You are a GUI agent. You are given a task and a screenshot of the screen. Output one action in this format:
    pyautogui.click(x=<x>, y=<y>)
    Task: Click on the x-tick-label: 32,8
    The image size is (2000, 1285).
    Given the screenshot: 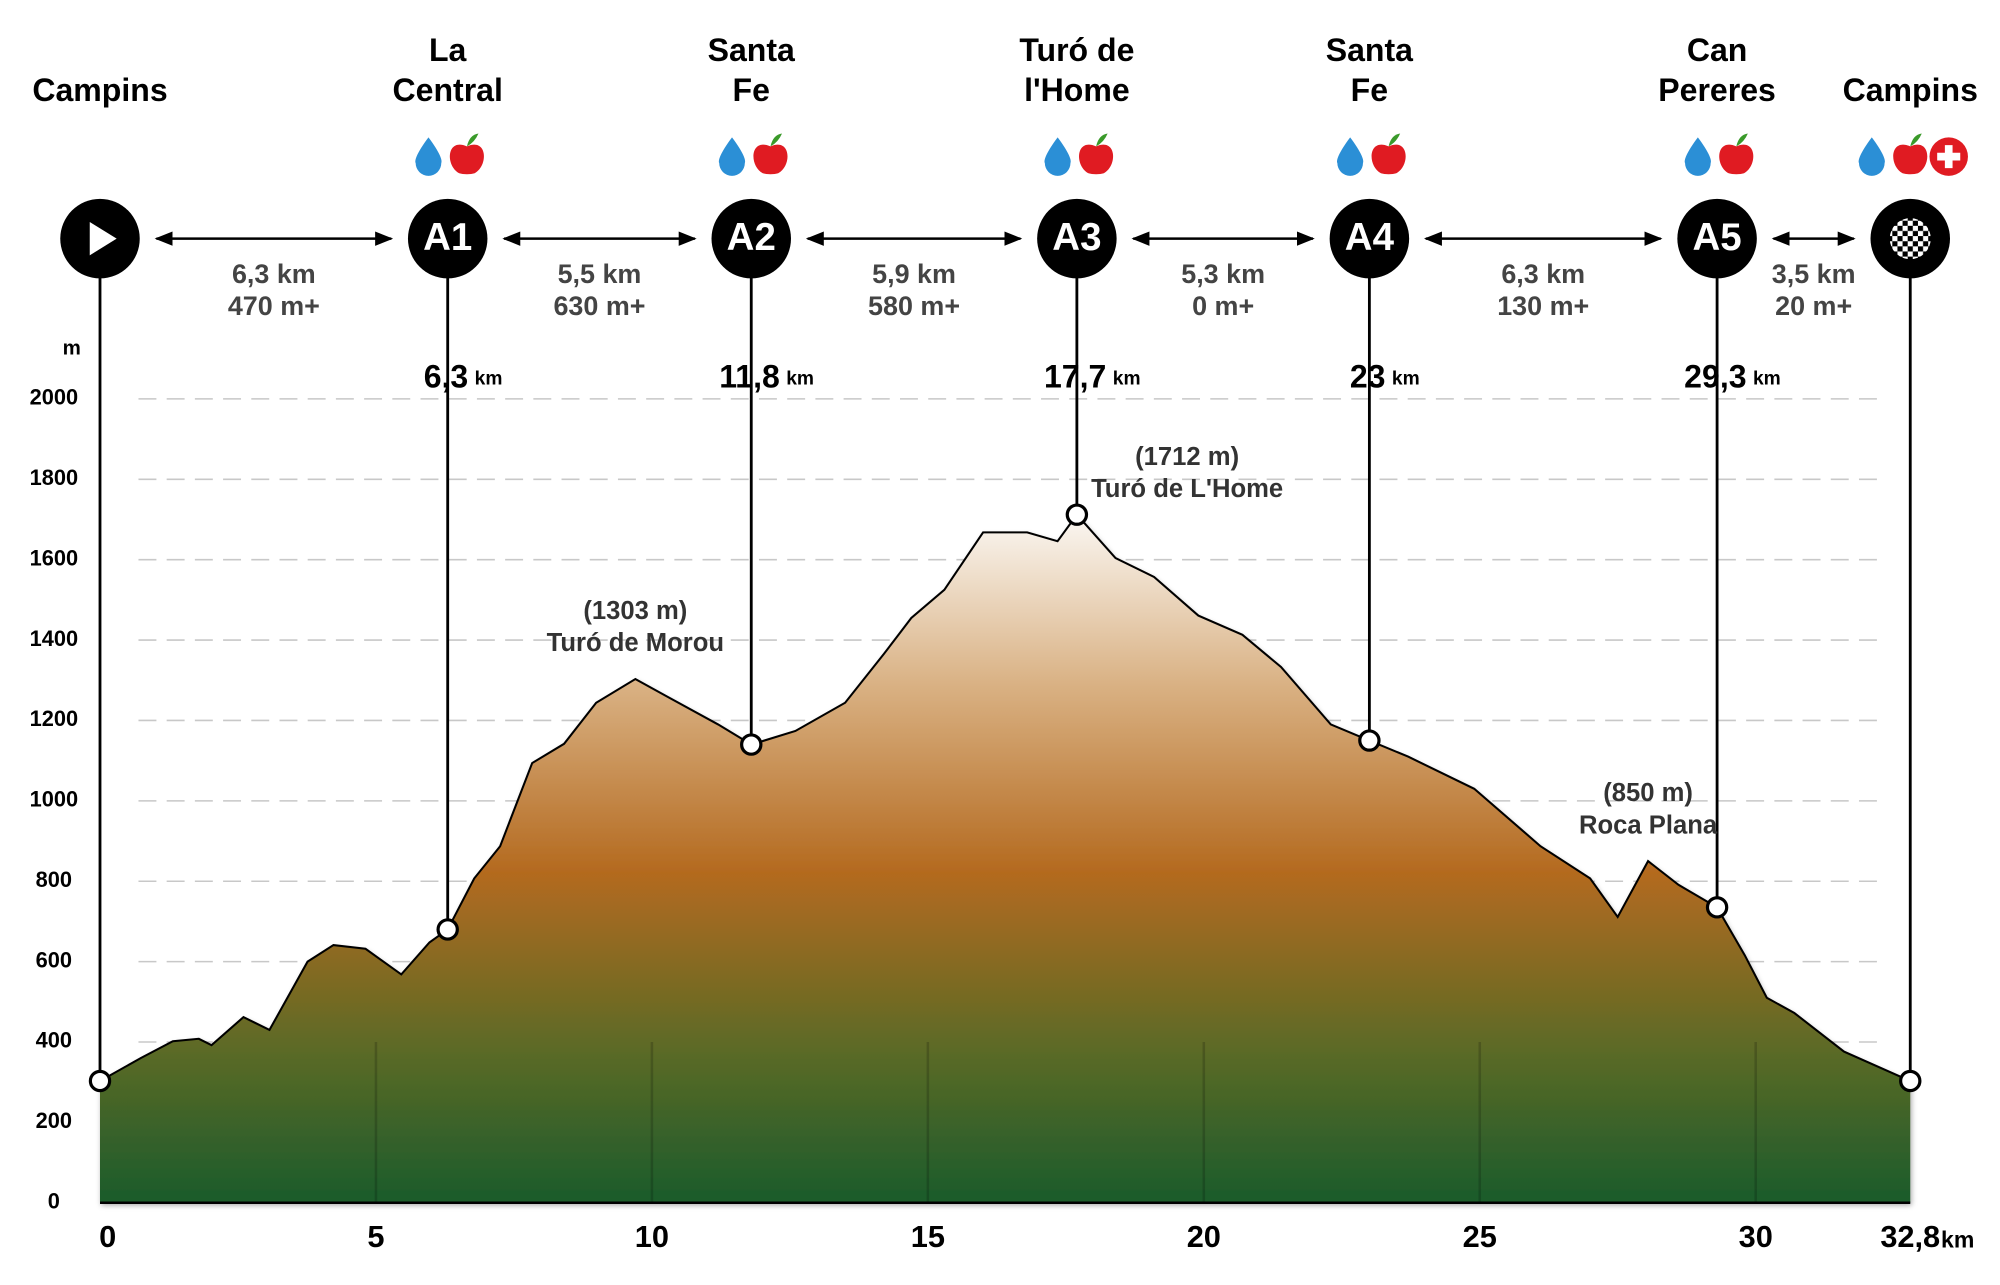 What is the action you would take?
    pyautogui.click(x=1910, y=1236)
    